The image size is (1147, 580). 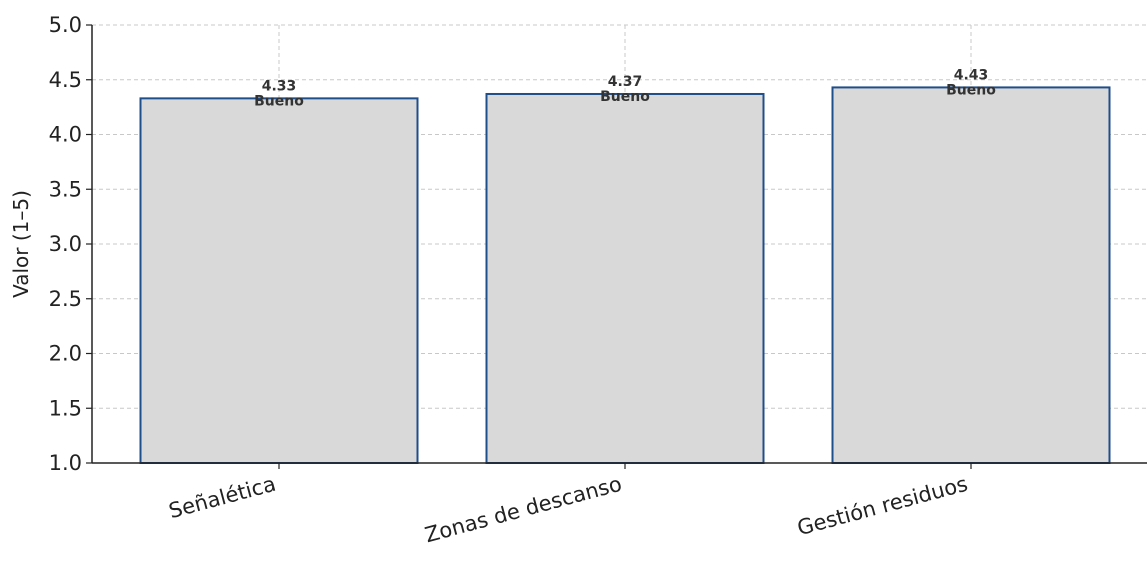 I want to click on y-axis-title: Valor (1–5), so click(x=21, y=244).